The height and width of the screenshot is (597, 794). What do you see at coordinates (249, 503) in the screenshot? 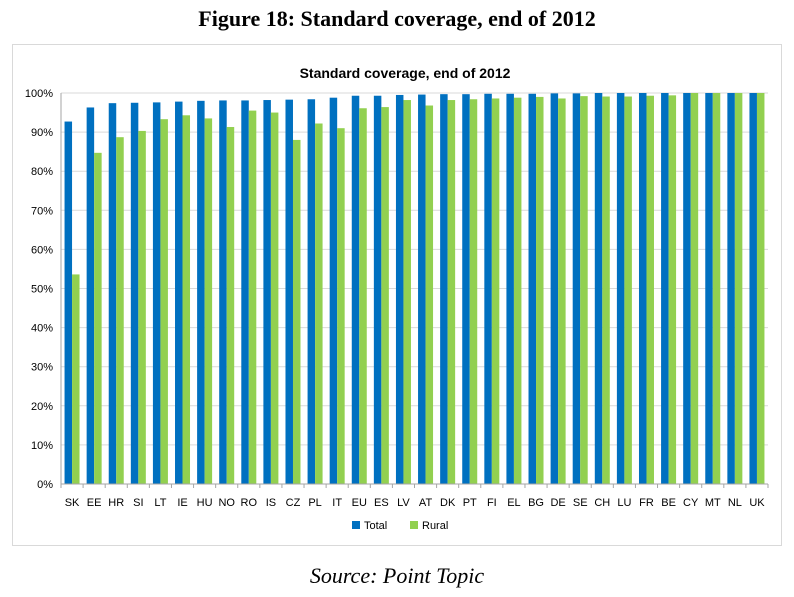
I see `x-tick-label: RO` at bounding box center [249, 503].